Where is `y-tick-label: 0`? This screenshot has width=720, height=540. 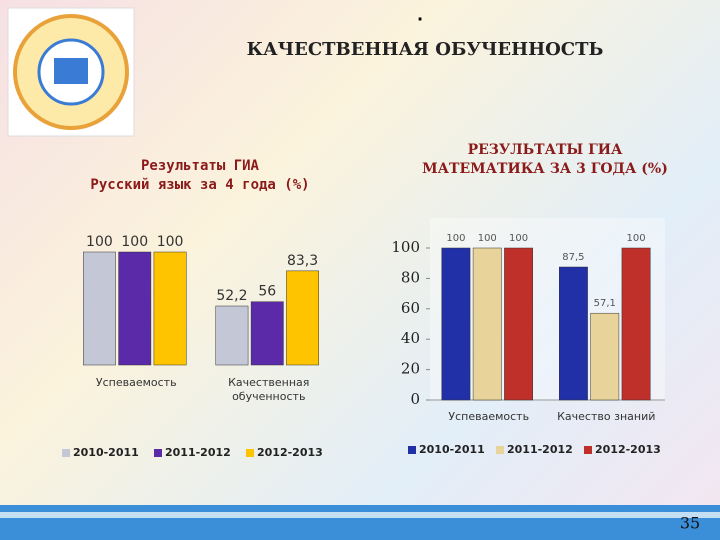 y-tick-label: 0 is located at coordinates (415, 399).